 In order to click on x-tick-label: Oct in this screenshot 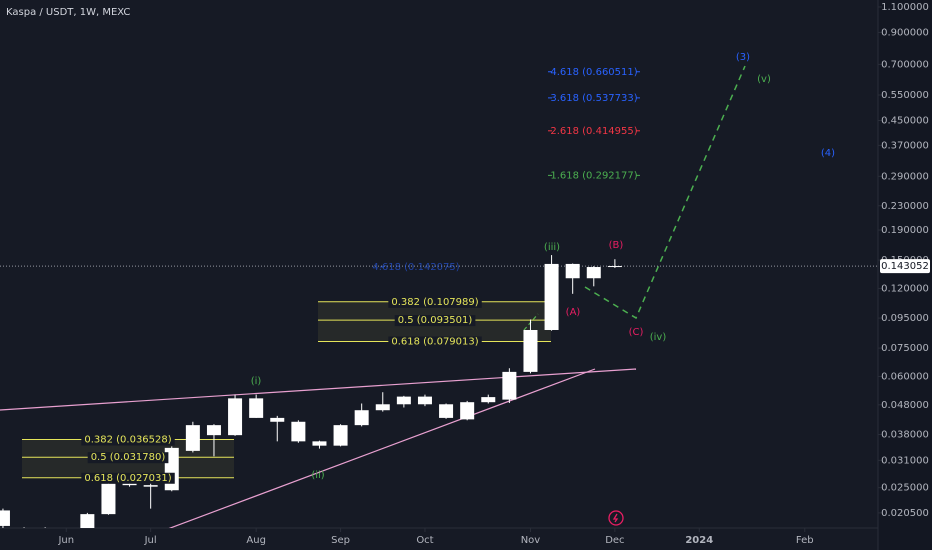, I will do `click(424, 540)`.